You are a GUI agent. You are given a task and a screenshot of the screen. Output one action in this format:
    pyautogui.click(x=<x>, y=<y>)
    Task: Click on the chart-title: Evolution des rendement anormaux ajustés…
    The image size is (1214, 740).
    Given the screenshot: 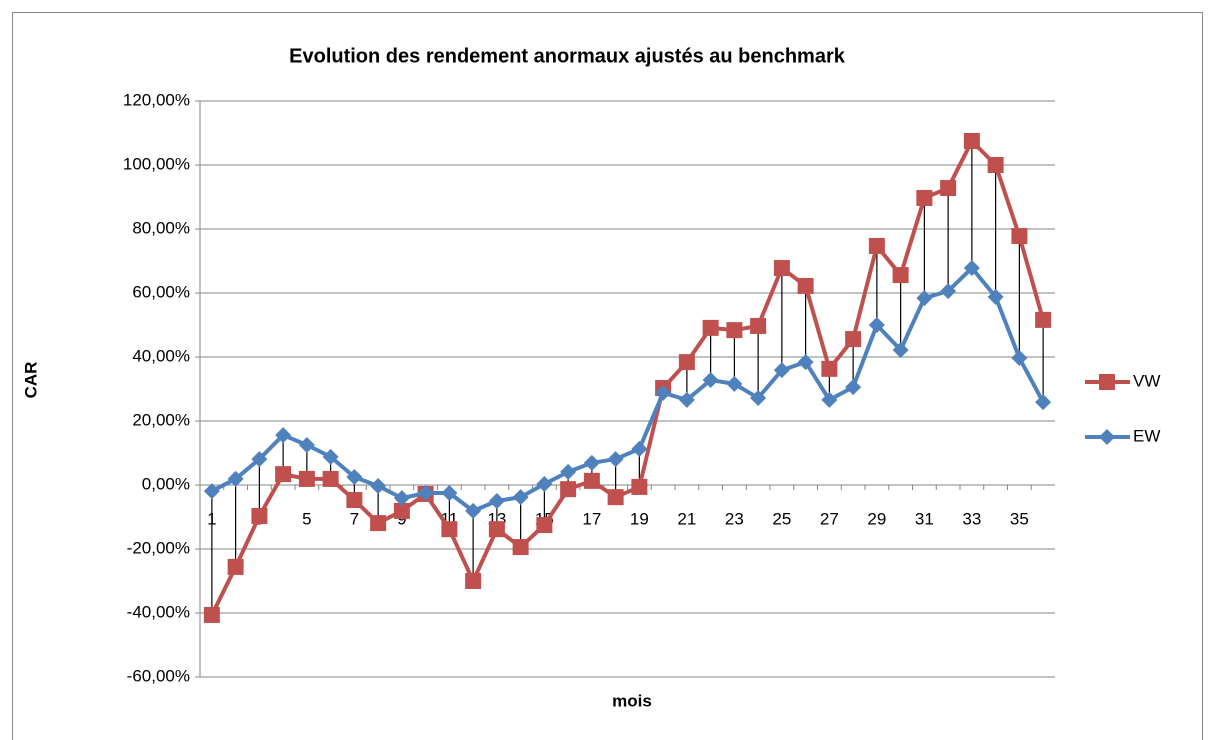 What is the action you would take?
    pyautogui.click(x=567, y=56)
    